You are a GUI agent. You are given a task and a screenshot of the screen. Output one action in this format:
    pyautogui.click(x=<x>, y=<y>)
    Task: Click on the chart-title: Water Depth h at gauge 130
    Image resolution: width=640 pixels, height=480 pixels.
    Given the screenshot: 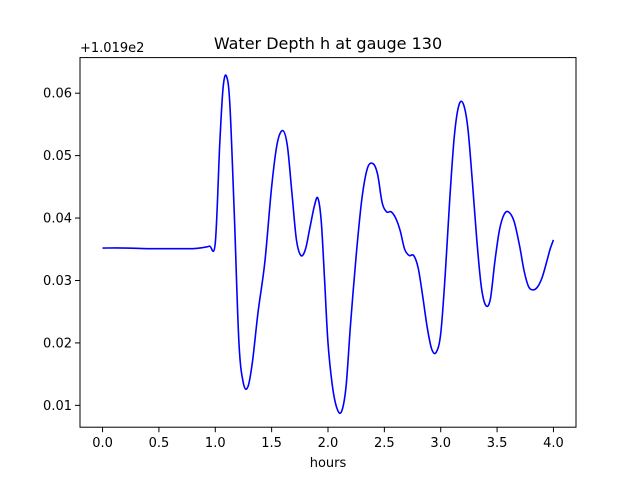 What is the action you would take?
    pyautogui.click(x=328, y=43)
    